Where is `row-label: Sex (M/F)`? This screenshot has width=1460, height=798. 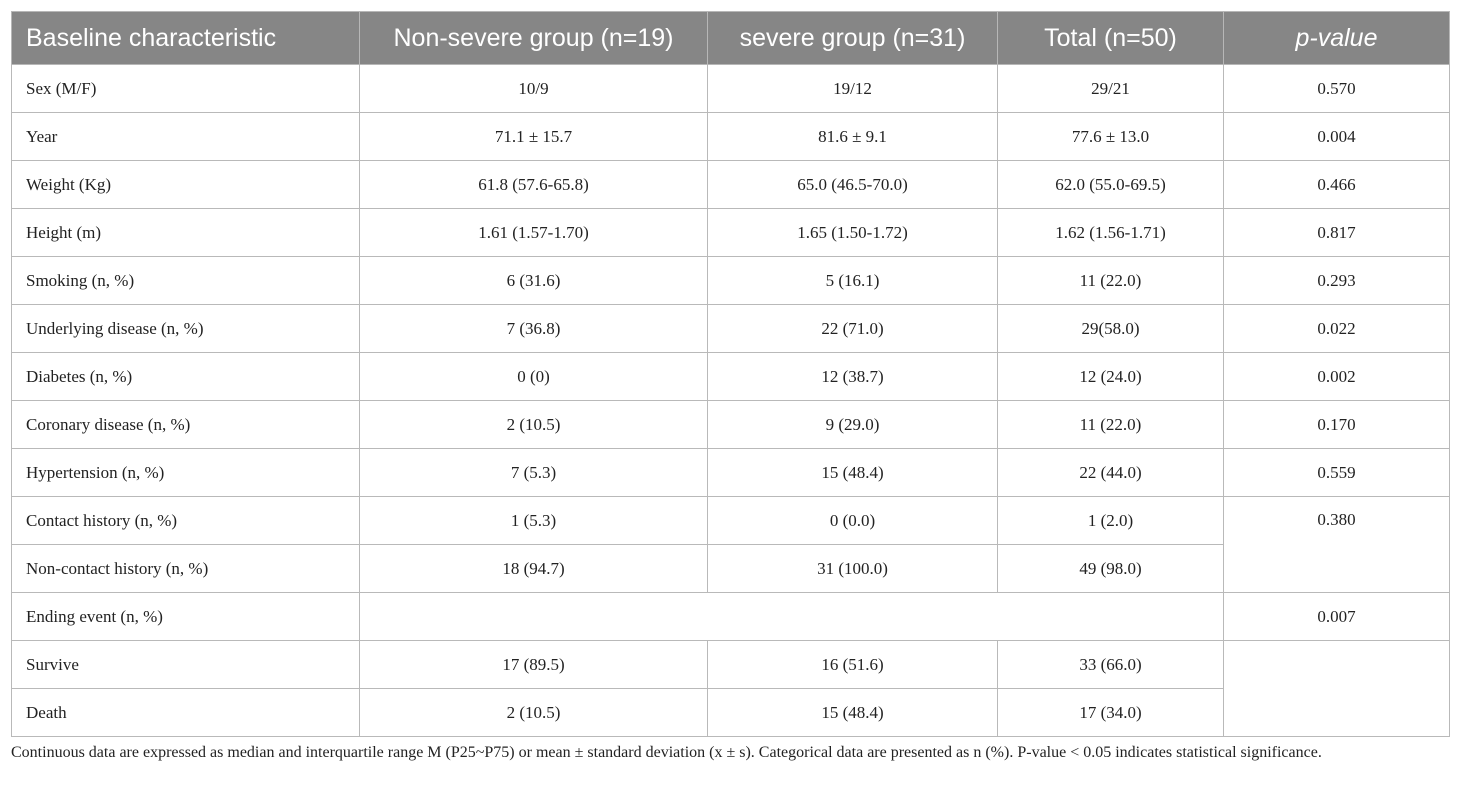
row-label: Sex (M/F) is located at coordinates (185, 88).